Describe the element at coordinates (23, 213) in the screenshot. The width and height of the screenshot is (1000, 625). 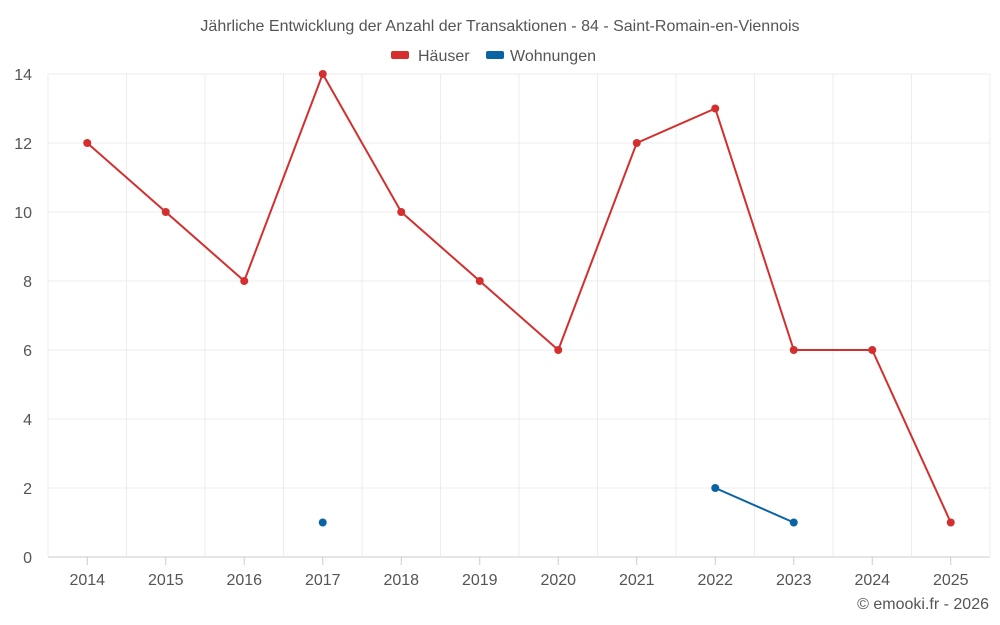
I see `y-tick-label: 10` at that location.